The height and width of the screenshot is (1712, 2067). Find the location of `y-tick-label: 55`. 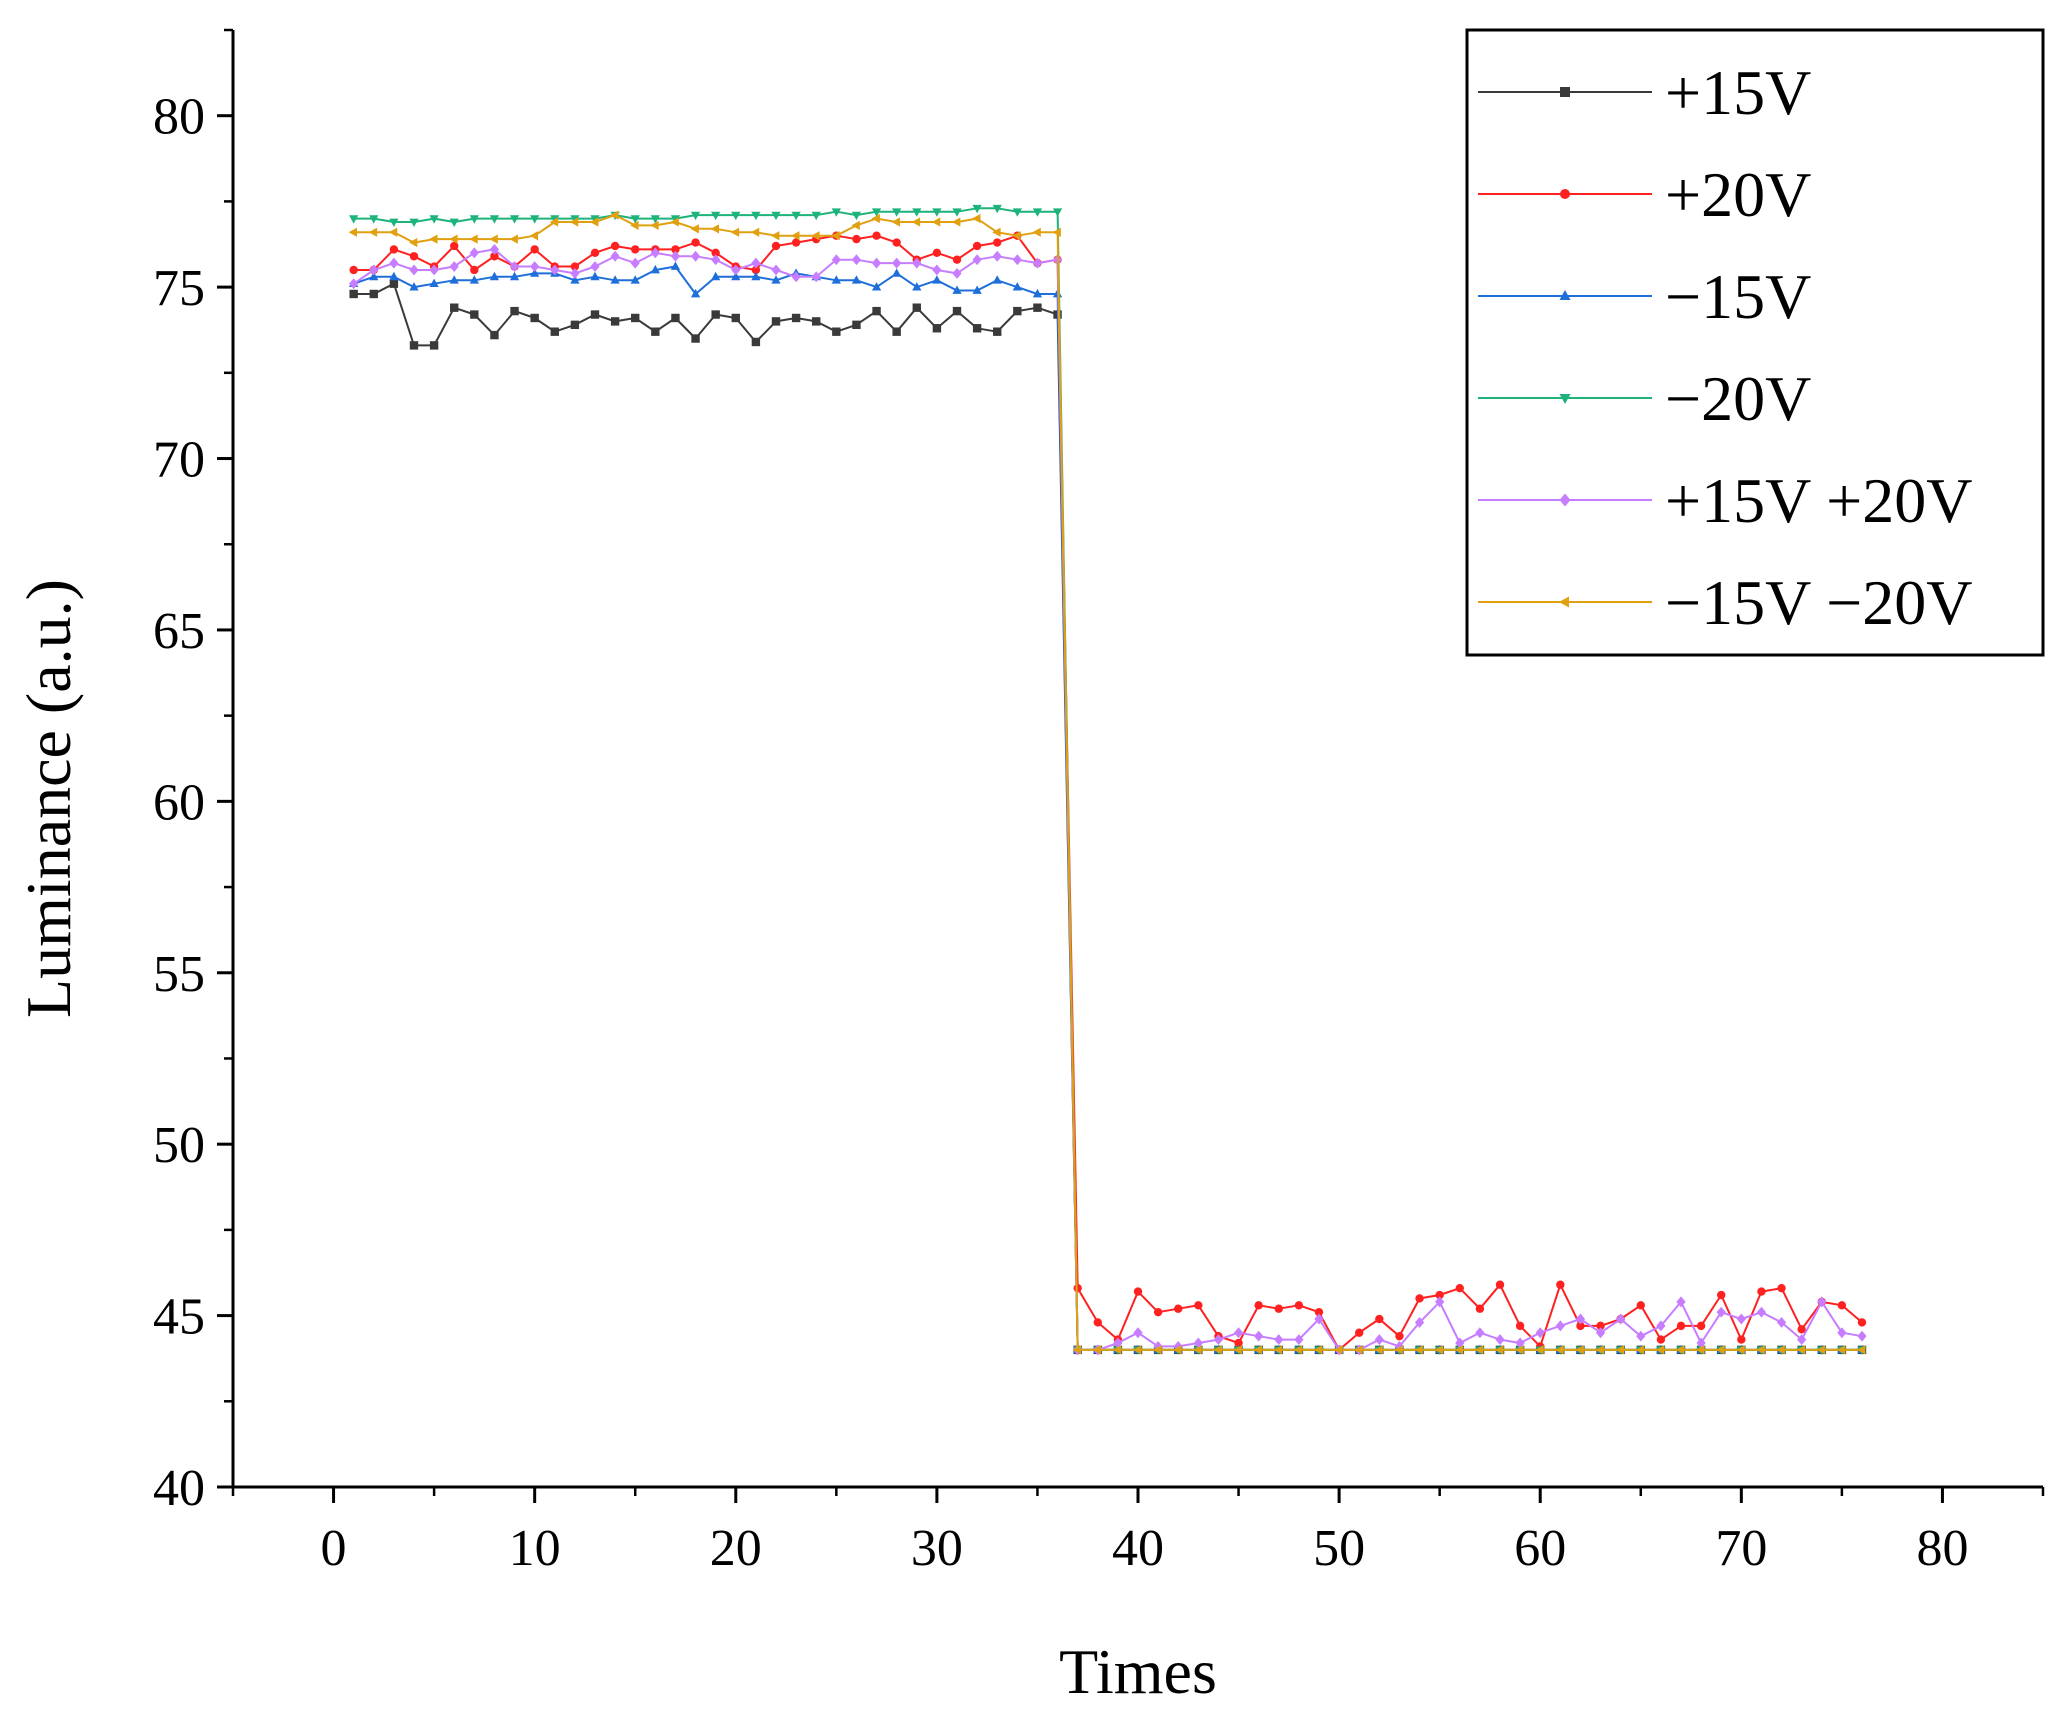

y-tick-label: 55 is located at coordinates (179, 974).